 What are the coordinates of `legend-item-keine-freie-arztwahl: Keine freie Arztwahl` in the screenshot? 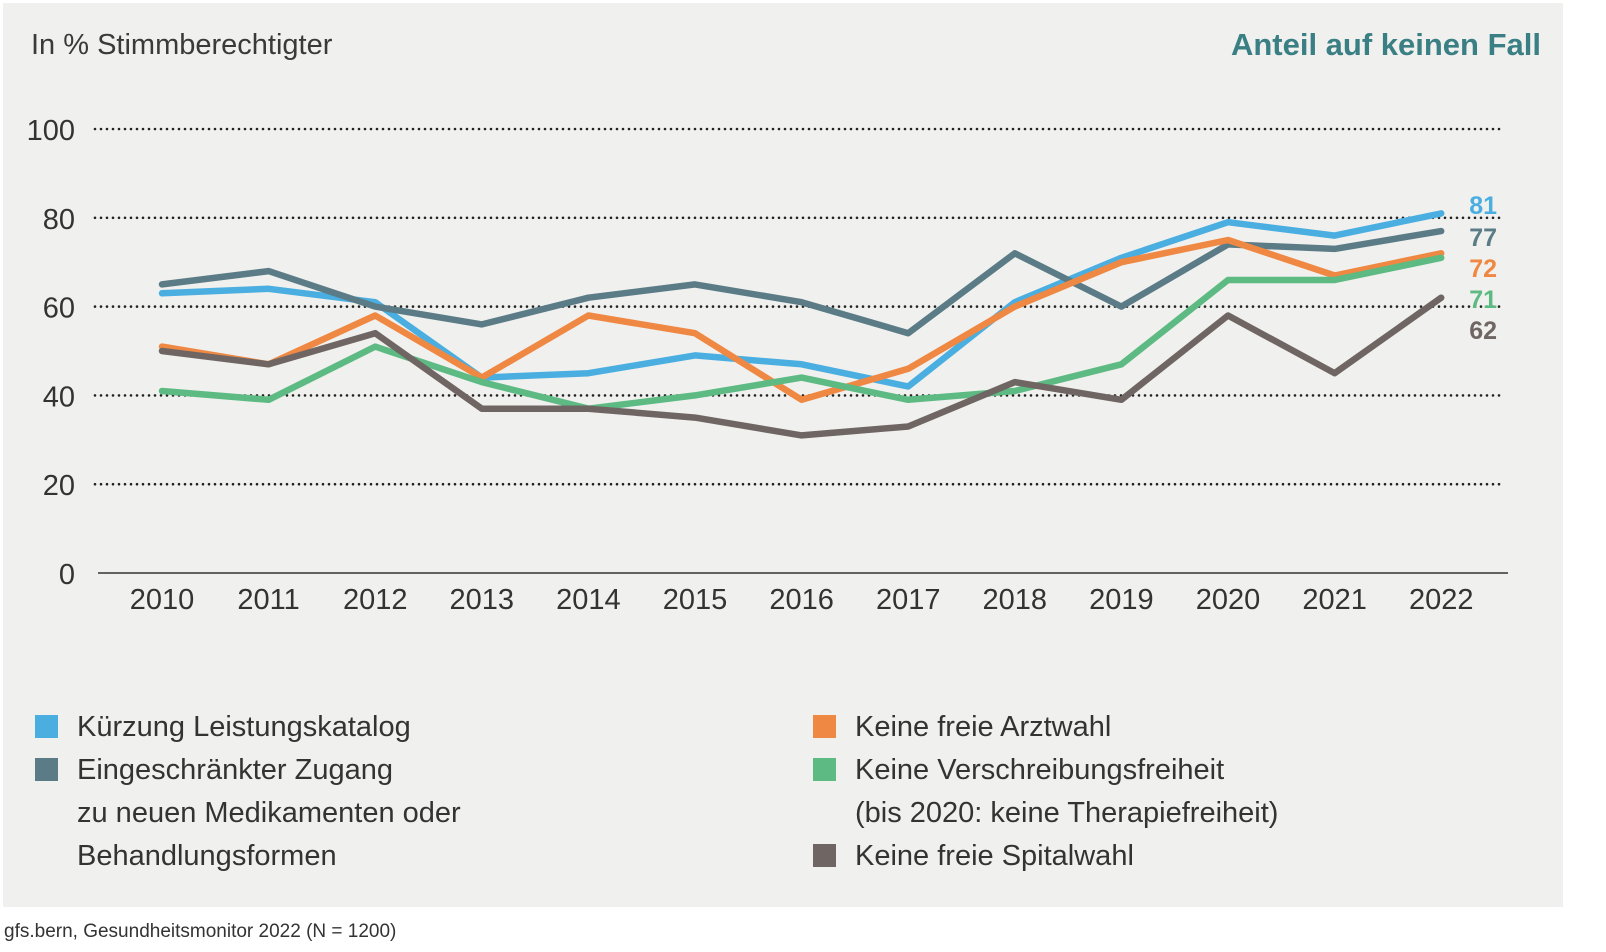 It's located at (1123, 727).